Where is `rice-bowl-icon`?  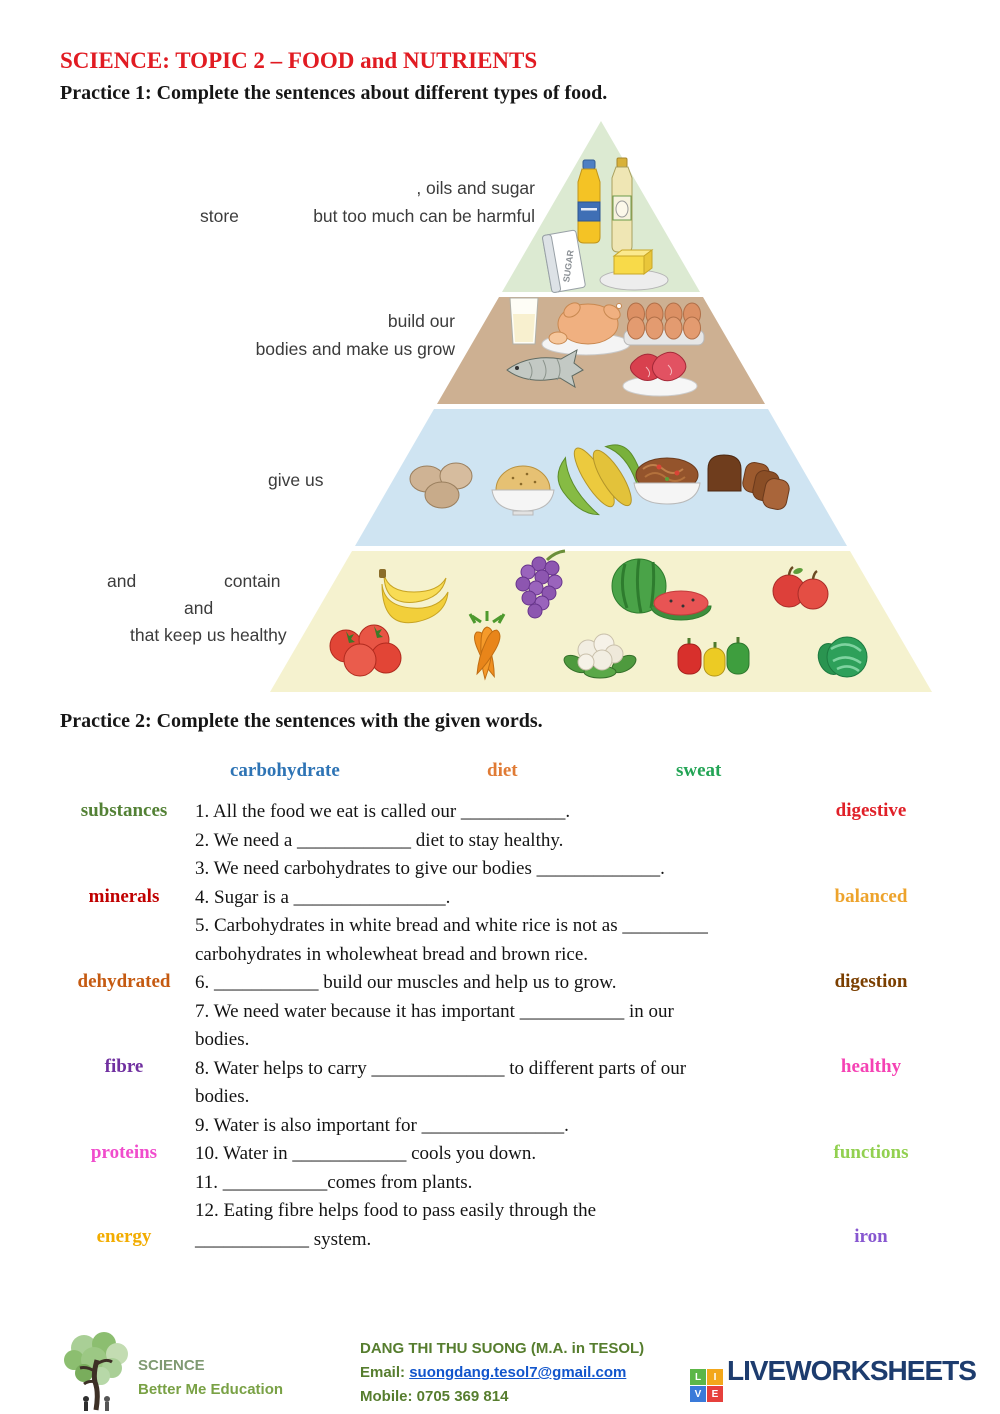
rice-bowl-icon is located at coordinates (523, 490).